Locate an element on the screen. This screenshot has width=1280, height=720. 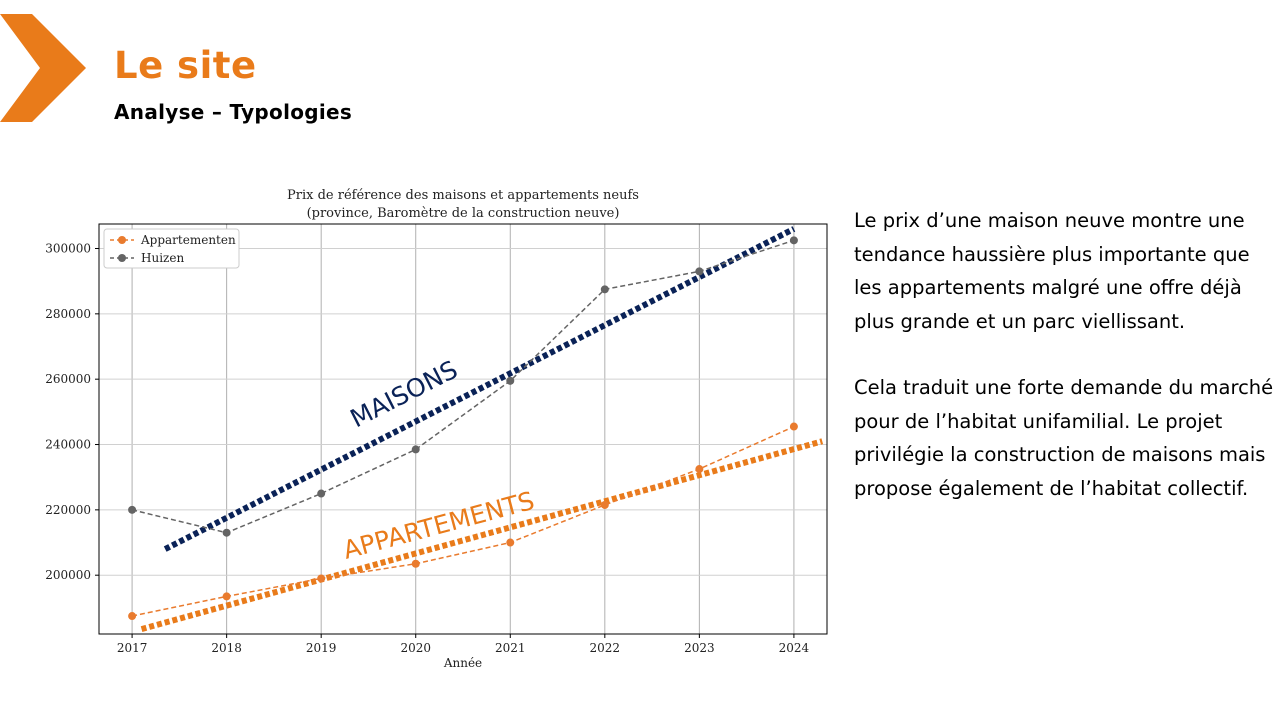
logo-chevron-icon is located at coordinates (43, 68).